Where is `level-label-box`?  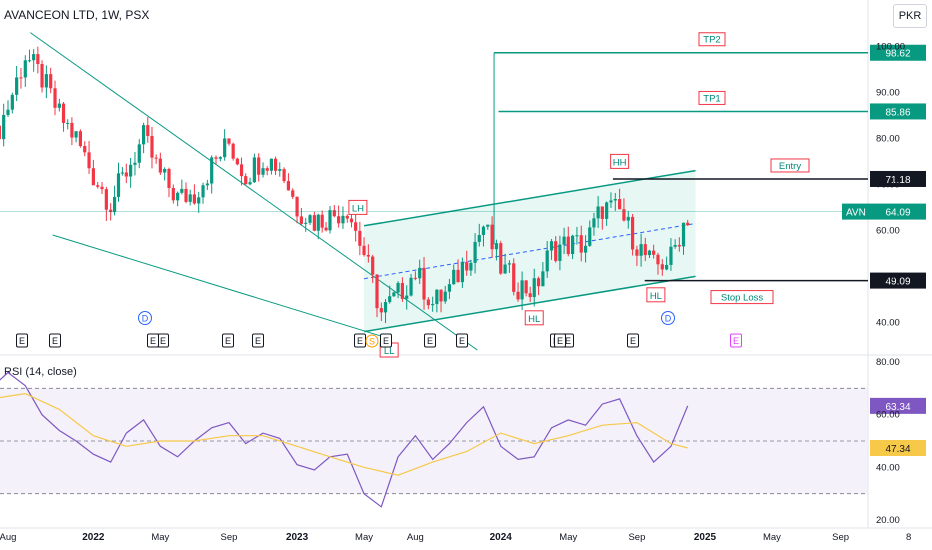 level-label-box is located at coordinates (790, 165).